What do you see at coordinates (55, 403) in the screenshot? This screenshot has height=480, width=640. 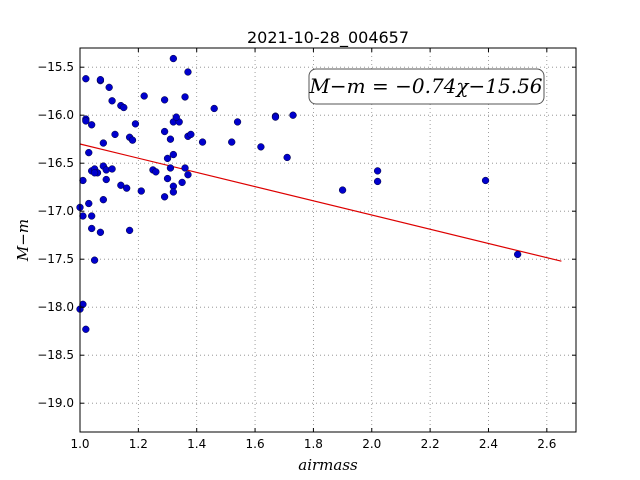 I see `y-tick-label: −19.0` at bounding box center [55, 403].